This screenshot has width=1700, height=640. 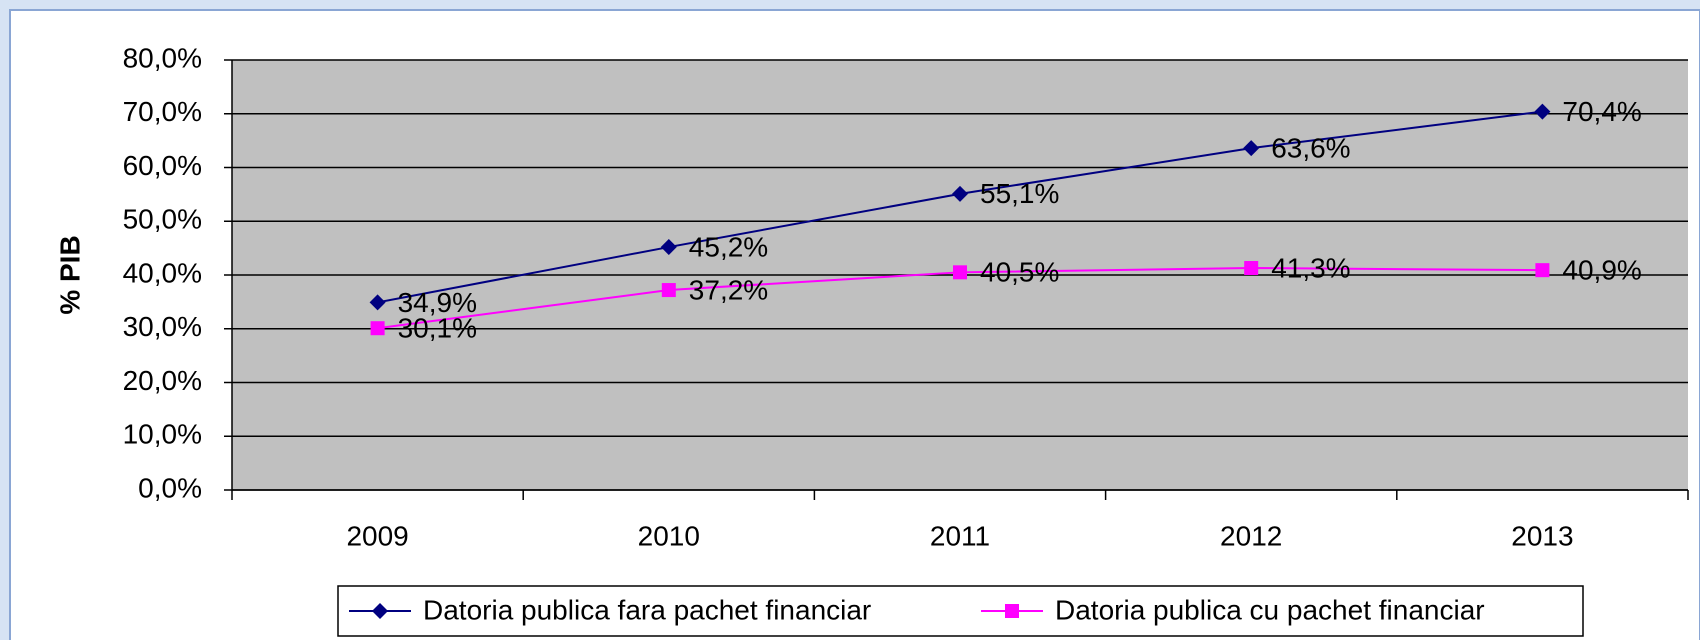 I want to click on data-label: 70,4%, so click(x=1601, y=111).